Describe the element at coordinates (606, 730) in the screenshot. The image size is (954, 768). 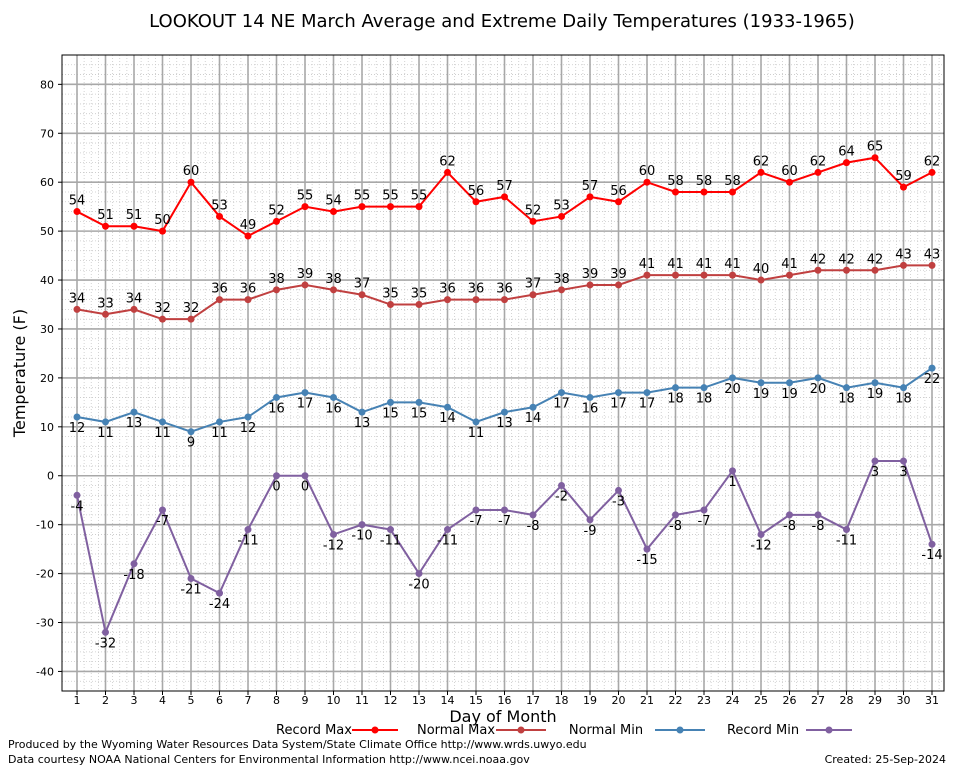
I see `legend-label-normal-min: Normal Min` at that location.